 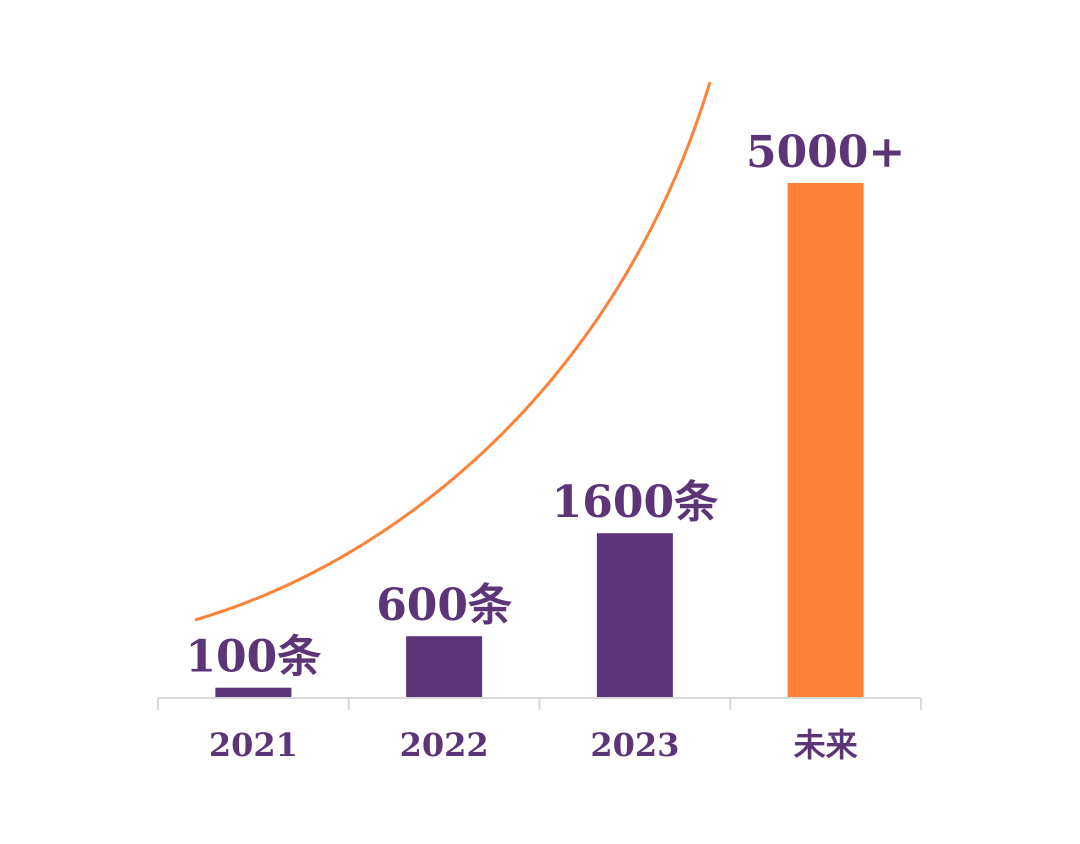 I want to click on bar-2022, so click(x=444, y=667).